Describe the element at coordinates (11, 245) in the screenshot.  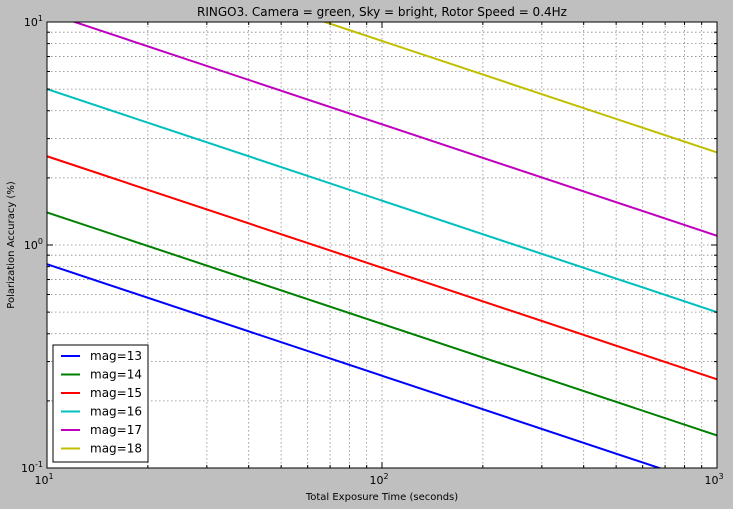
I see `y-axis-label: Polarization Accuracy (%)` at that location.